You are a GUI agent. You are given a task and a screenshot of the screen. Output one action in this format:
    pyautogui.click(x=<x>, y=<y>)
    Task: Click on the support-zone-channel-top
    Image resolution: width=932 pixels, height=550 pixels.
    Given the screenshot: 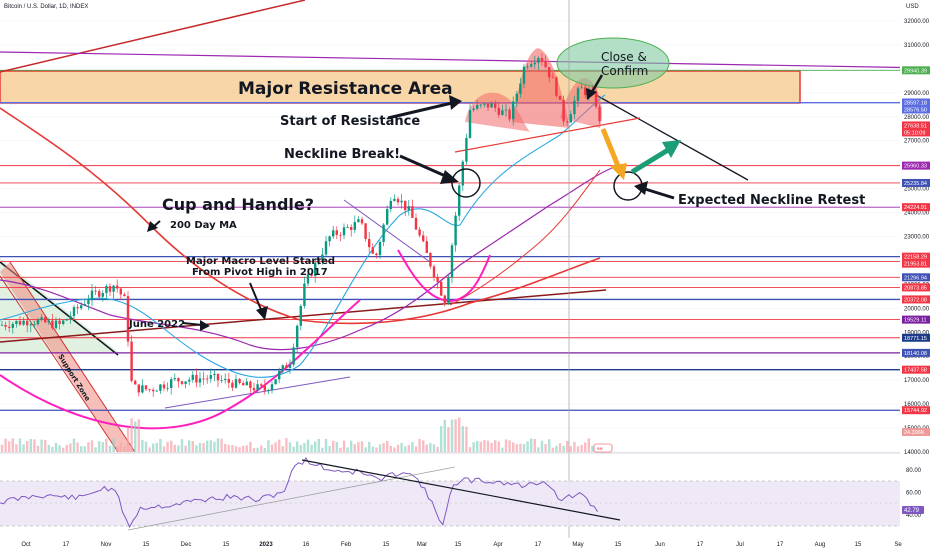 What is the action you would take?
    pyautogui.click(x=72, y=357)
    